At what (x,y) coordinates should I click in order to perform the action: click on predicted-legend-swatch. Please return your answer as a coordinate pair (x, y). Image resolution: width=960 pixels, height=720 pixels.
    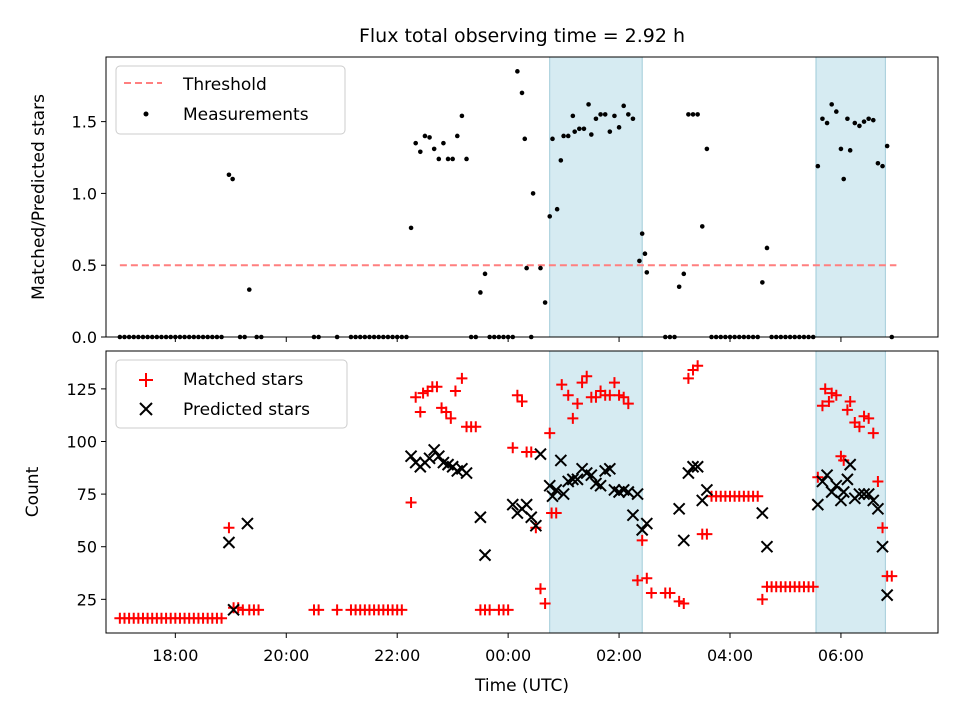
    Looking at the image, I should click on (146, 409).